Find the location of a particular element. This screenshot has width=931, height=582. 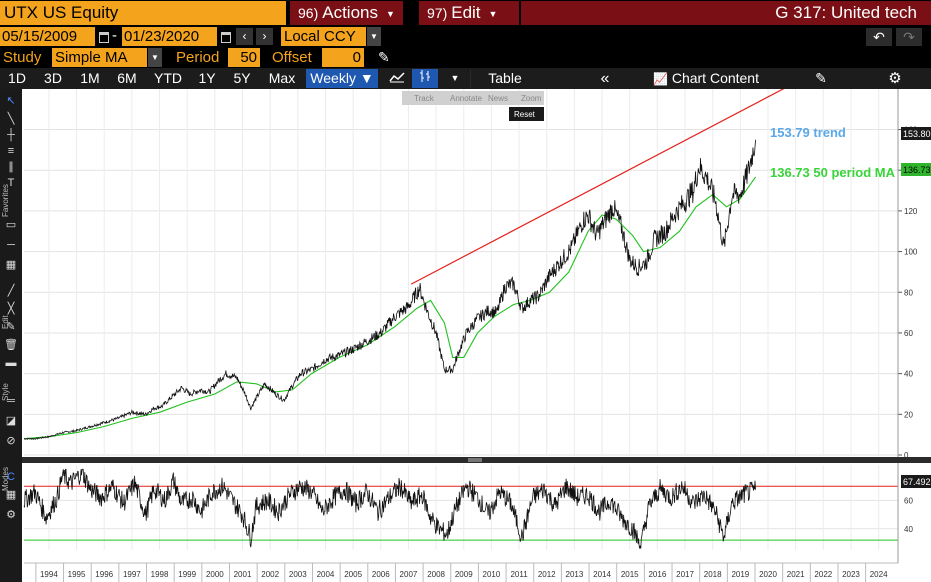

measure-tool-icon: ╳ is located at coordinates (11, 309).